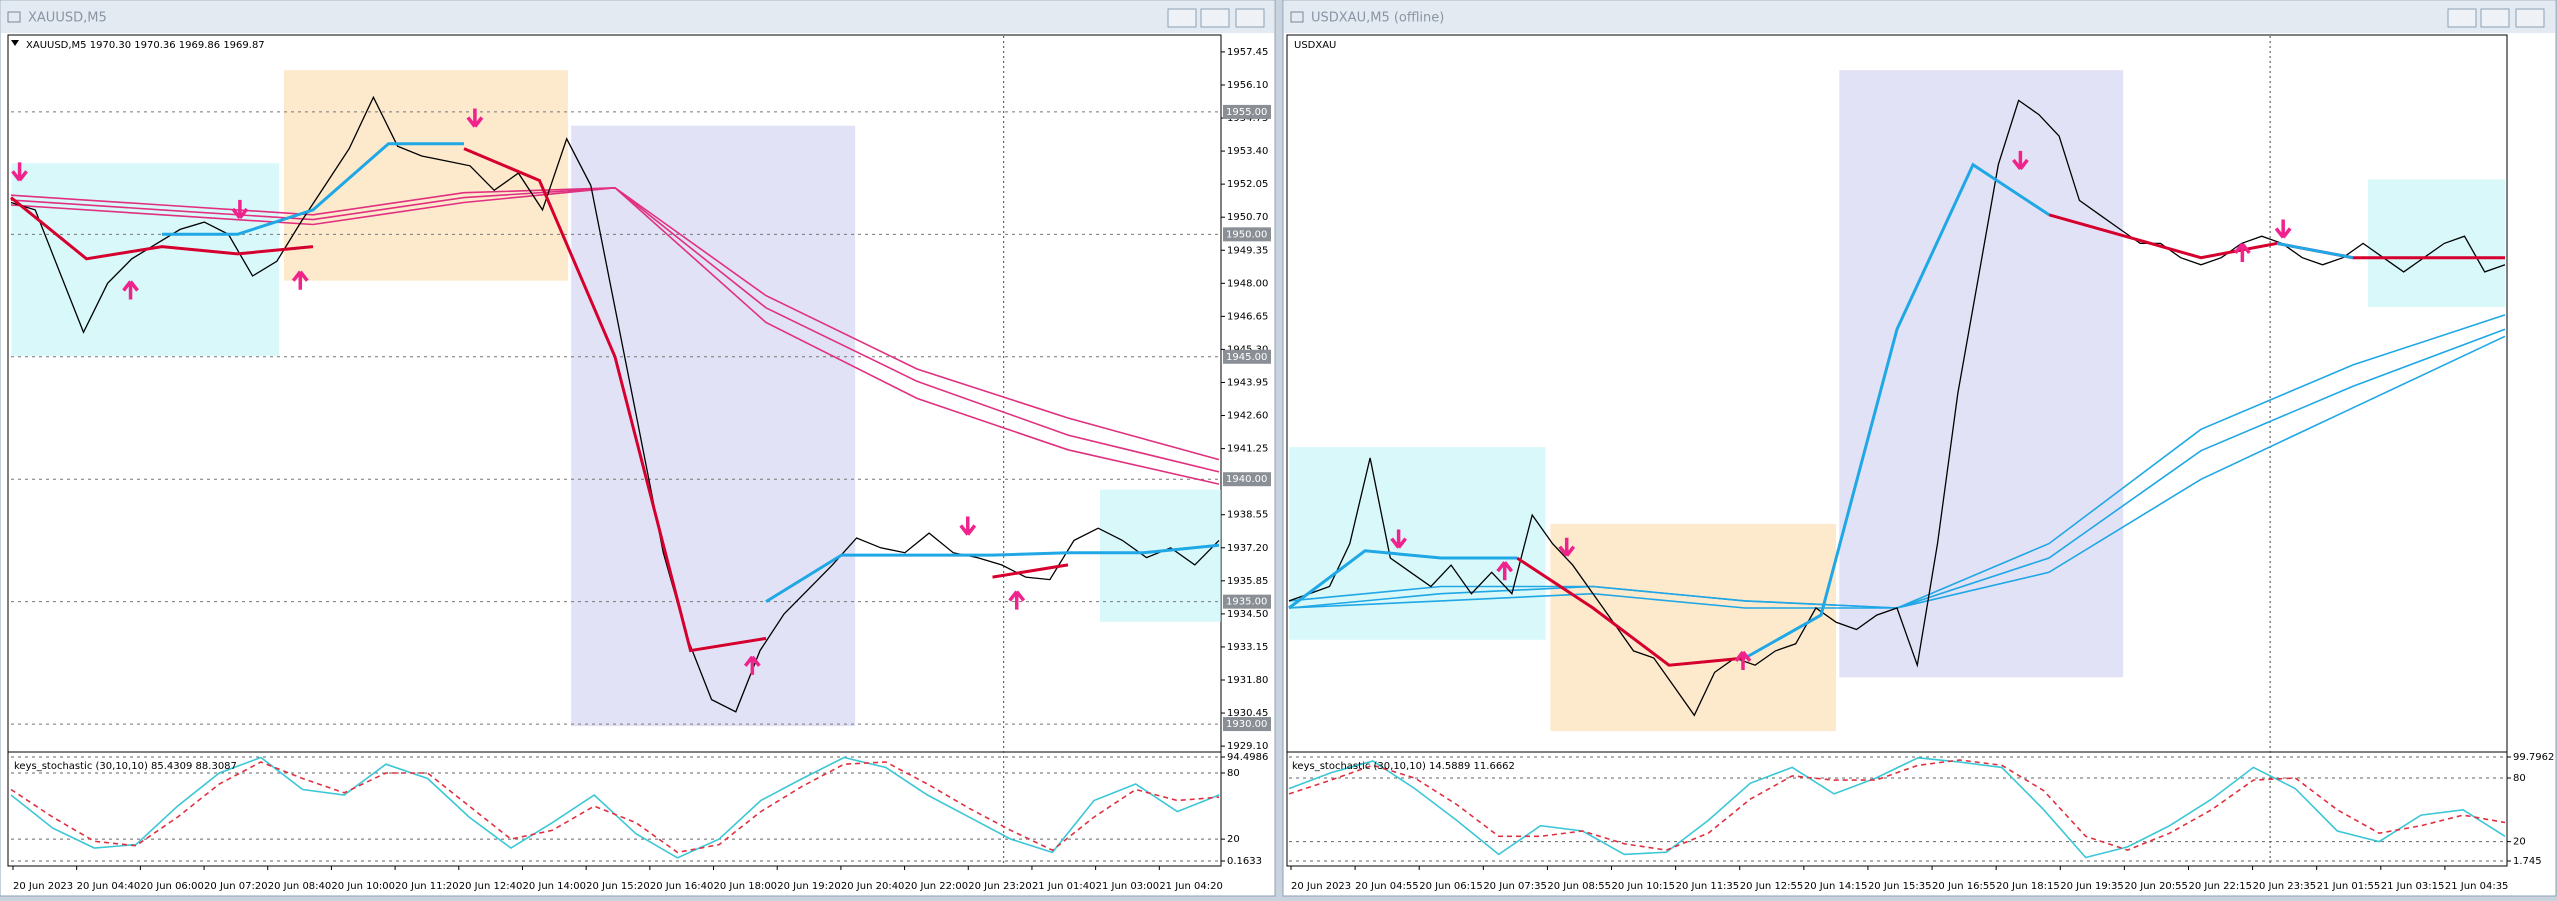 This screenshot has height=901, width=2557. Describe the element at coordinates (1246, 724) in the screenshot. I see `level-label: 1930.00` at that location.